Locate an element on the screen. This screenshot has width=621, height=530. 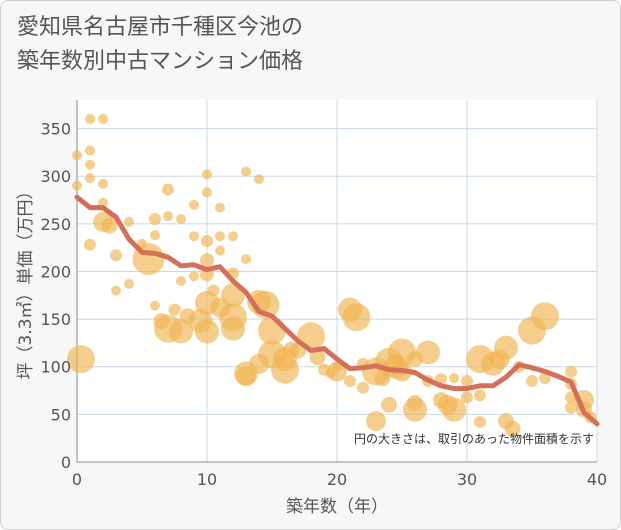
y-tick-label: 150 is located at coordinates (55, 319).